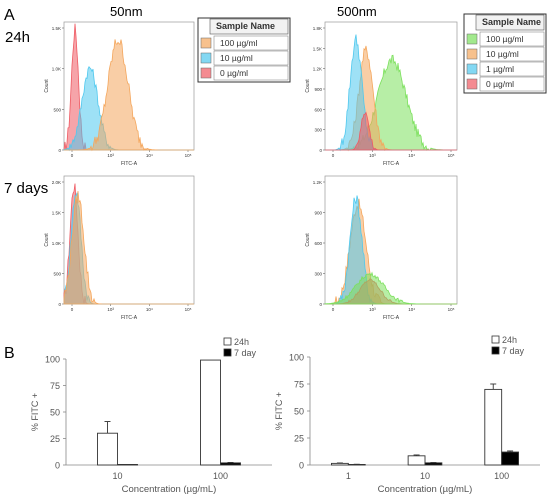  Describe the element at coordinates (9, 353) in the screenshot. I see `panel-label-b: B` at that location.